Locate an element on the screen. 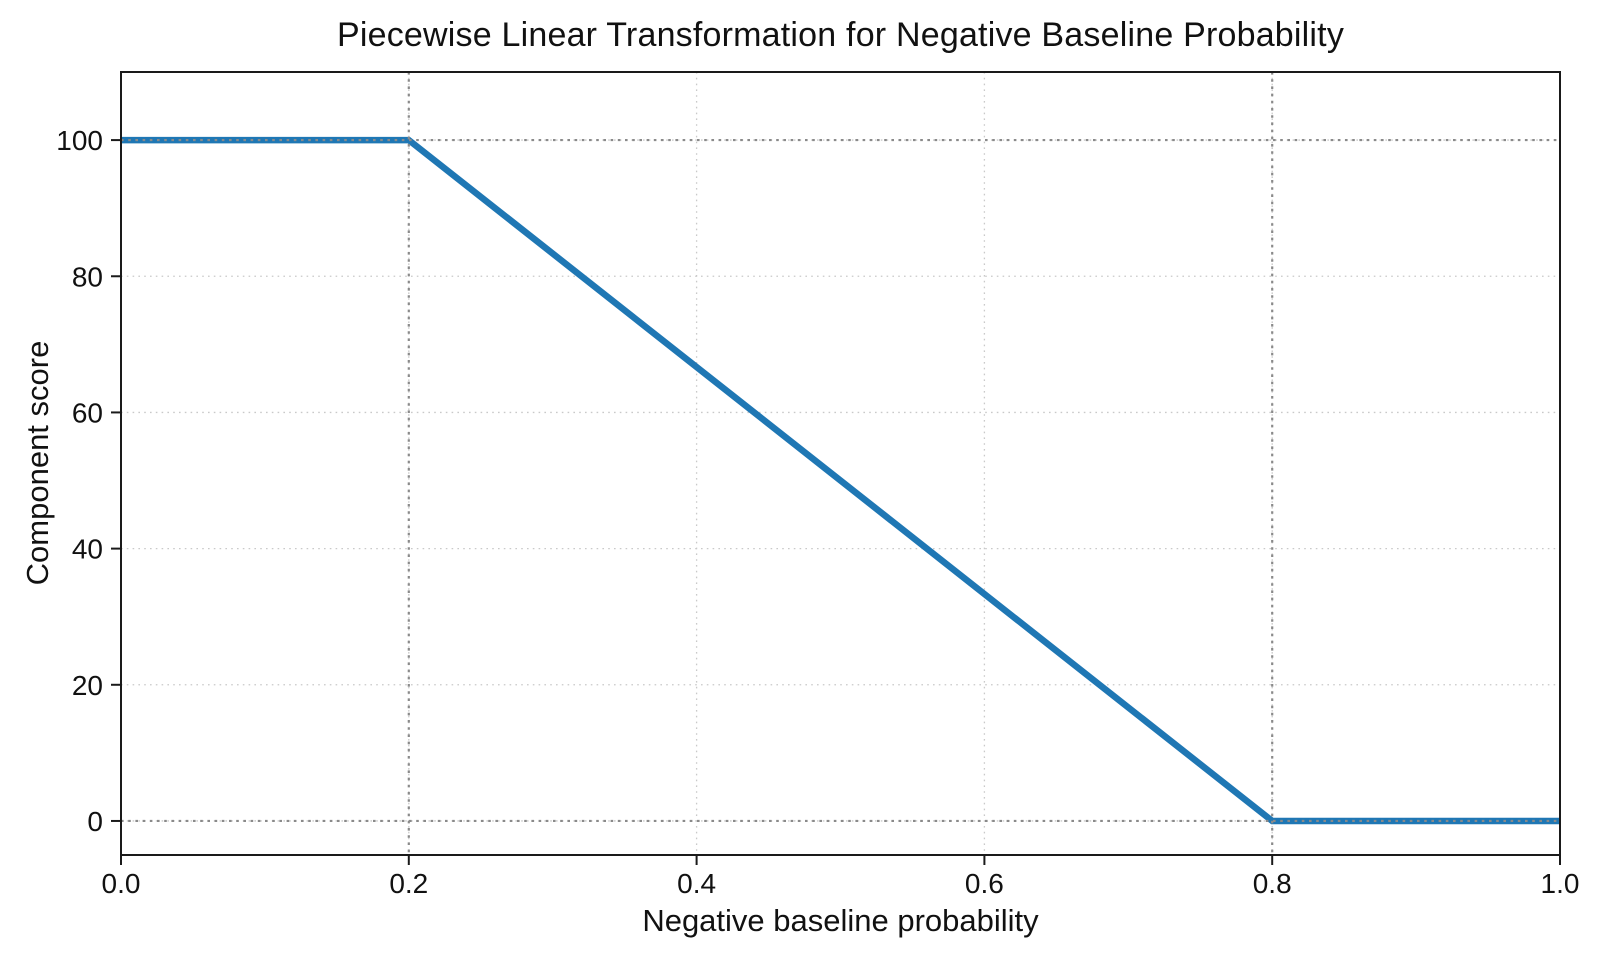 The image size is (1600, 960). y-tick-label: 100 is located at coordinates (79, 140).